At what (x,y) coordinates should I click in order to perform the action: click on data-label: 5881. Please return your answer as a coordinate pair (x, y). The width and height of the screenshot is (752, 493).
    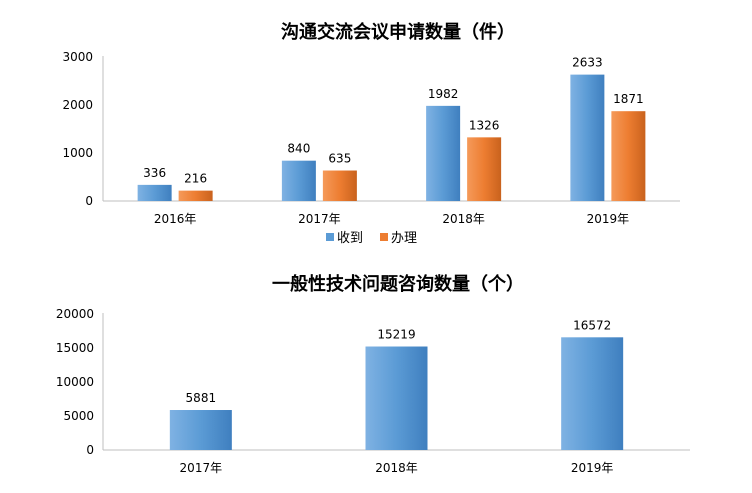
    Looking at the image, I should click on (201, 398).